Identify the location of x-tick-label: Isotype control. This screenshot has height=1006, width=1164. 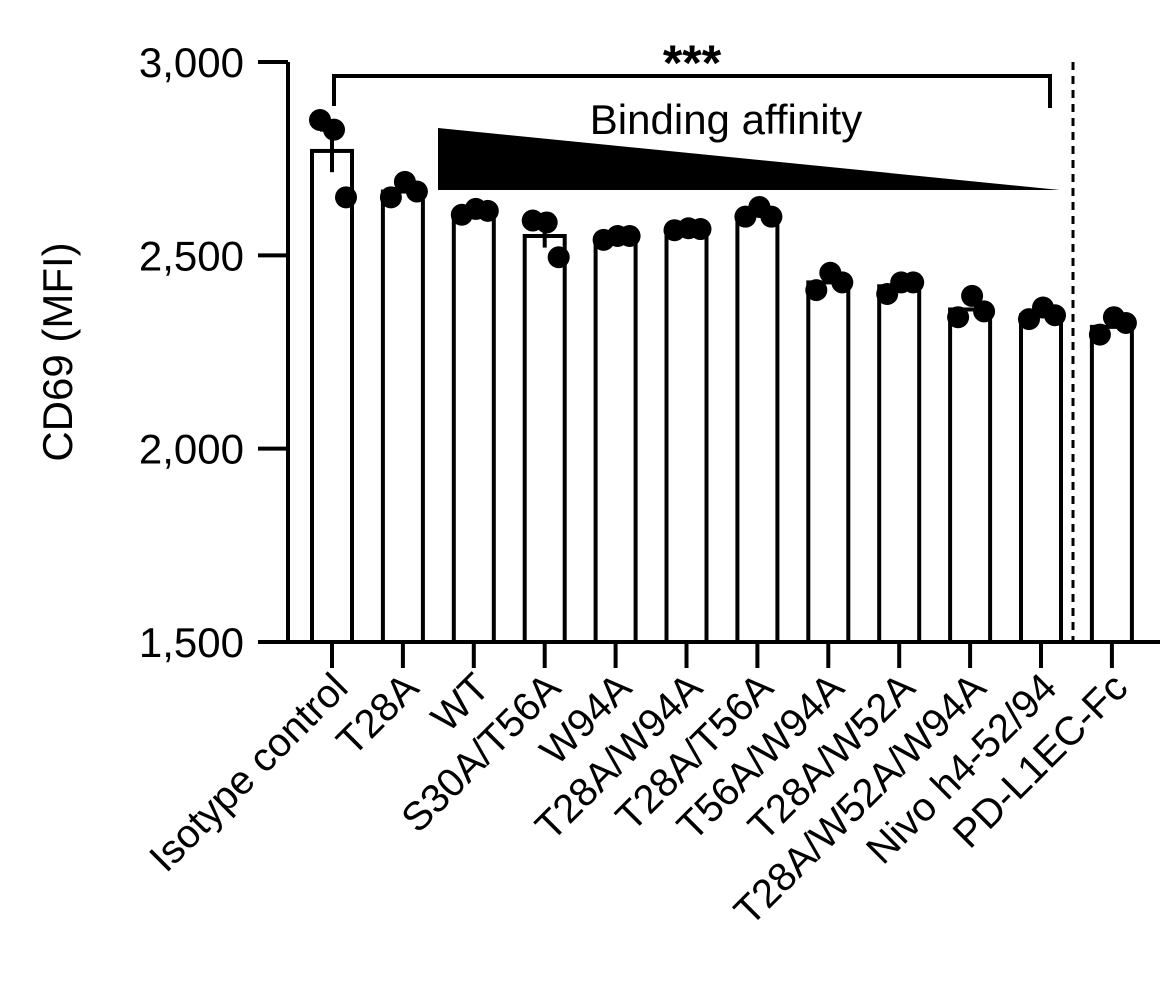
(248, 772).